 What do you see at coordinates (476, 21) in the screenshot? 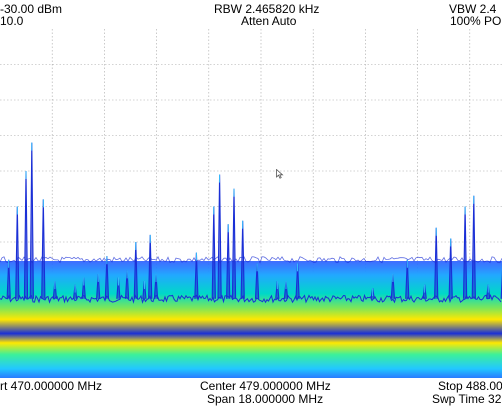
I see `persistence-readout: 100% PO` at bounding box center [476, 21].